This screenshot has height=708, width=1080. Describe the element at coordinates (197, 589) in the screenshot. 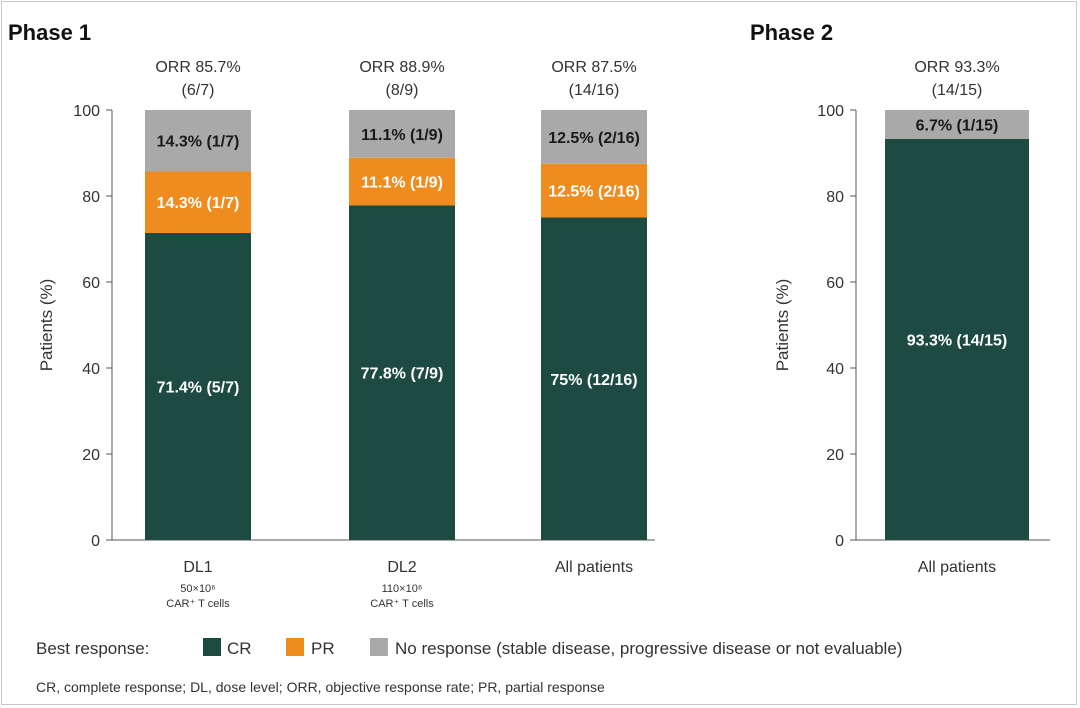

I see `x-category-sublabel: 50×10⁶` at that location.